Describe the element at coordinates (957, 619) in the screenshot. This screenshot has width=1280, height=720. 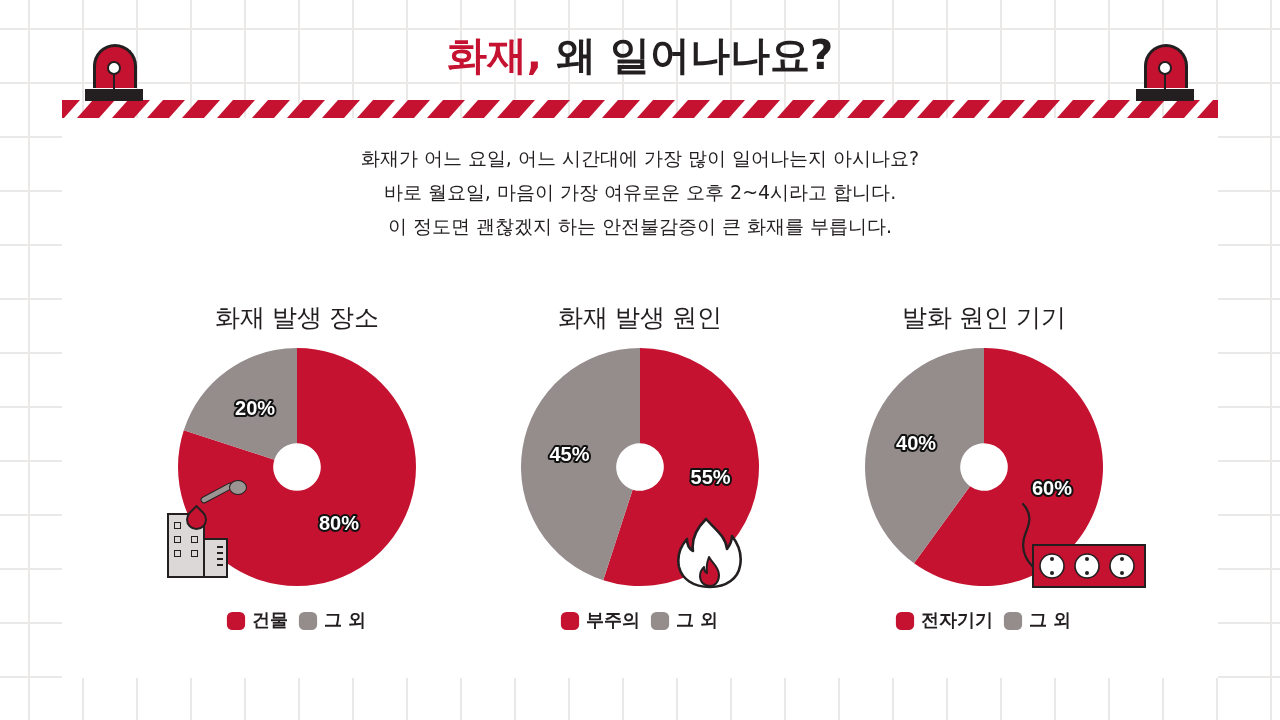
I see `legend-label: 전자기기` at that location.